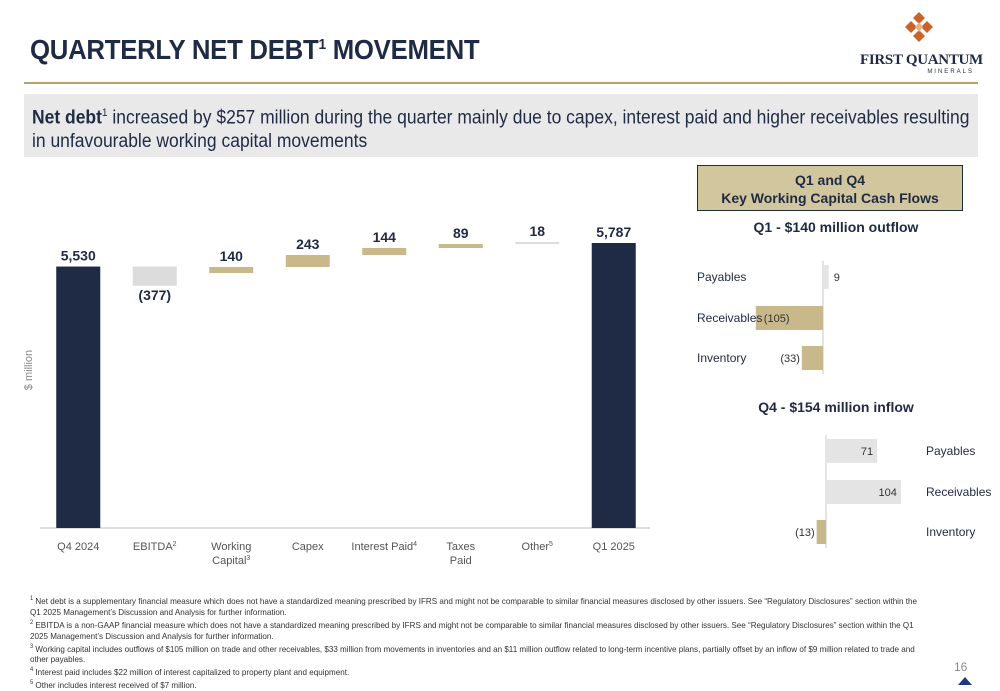  I want to click on x-tick-label: Capital3, so click(231, 561).